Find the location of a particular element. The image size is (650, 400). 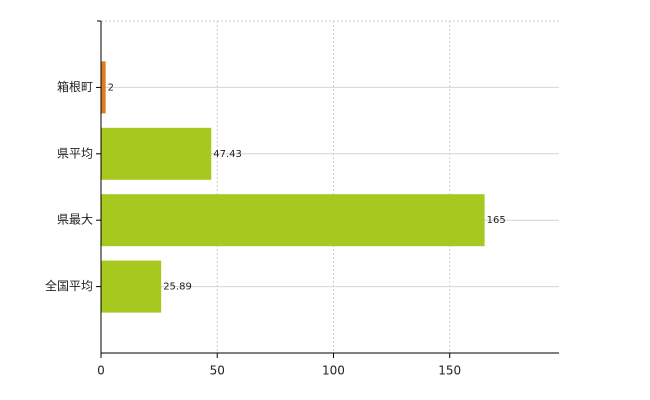

y-tick-label: 県平均 is located at coordinates (75, 153).